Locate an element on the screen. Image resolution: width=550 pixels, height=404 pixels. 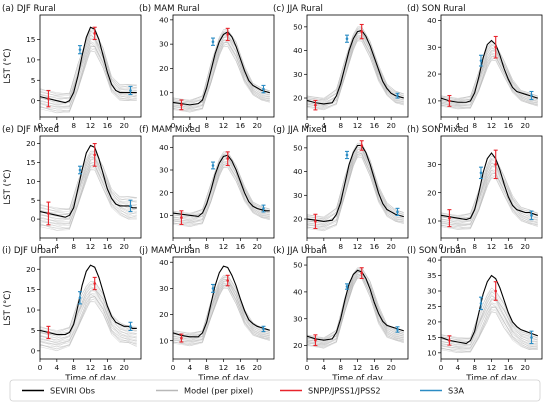
y-tick-label: 40 is located at coordinates (298, 171).